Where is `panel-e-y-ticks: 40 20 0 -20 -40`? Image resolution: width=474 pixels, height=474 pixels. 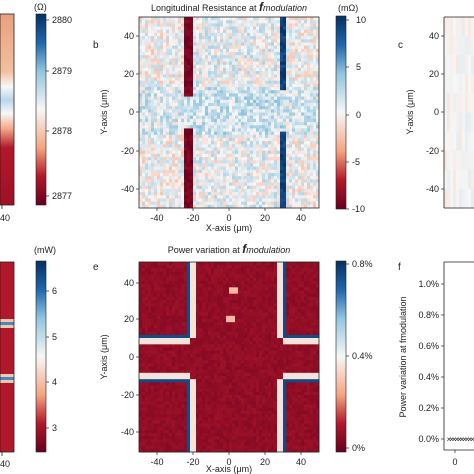
panel-e-y-ticks: 40 20 0 -20 -40 is located at coordinates (130, 357).